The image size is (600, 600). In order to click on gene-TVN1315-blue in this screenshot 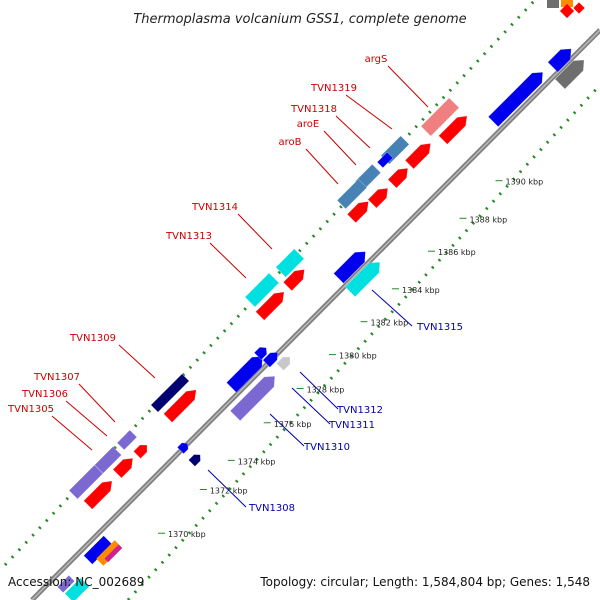, I will do `click(349, 267)`.